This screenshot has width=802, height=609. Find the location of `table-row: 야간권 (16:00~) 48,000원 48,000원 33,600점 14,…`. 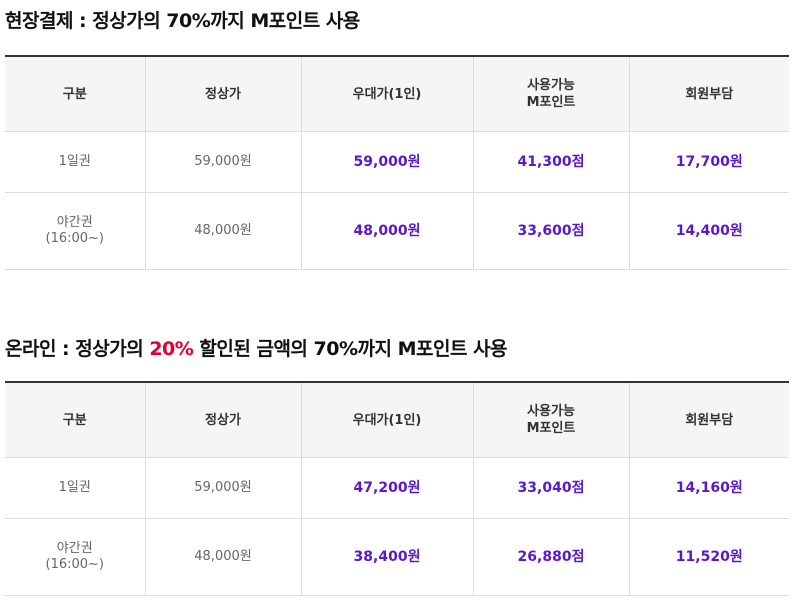

table-row: 야간권 (16:00~) 48,000원 48,000원 33,600점 14,… is located at coordinates (397, 231).